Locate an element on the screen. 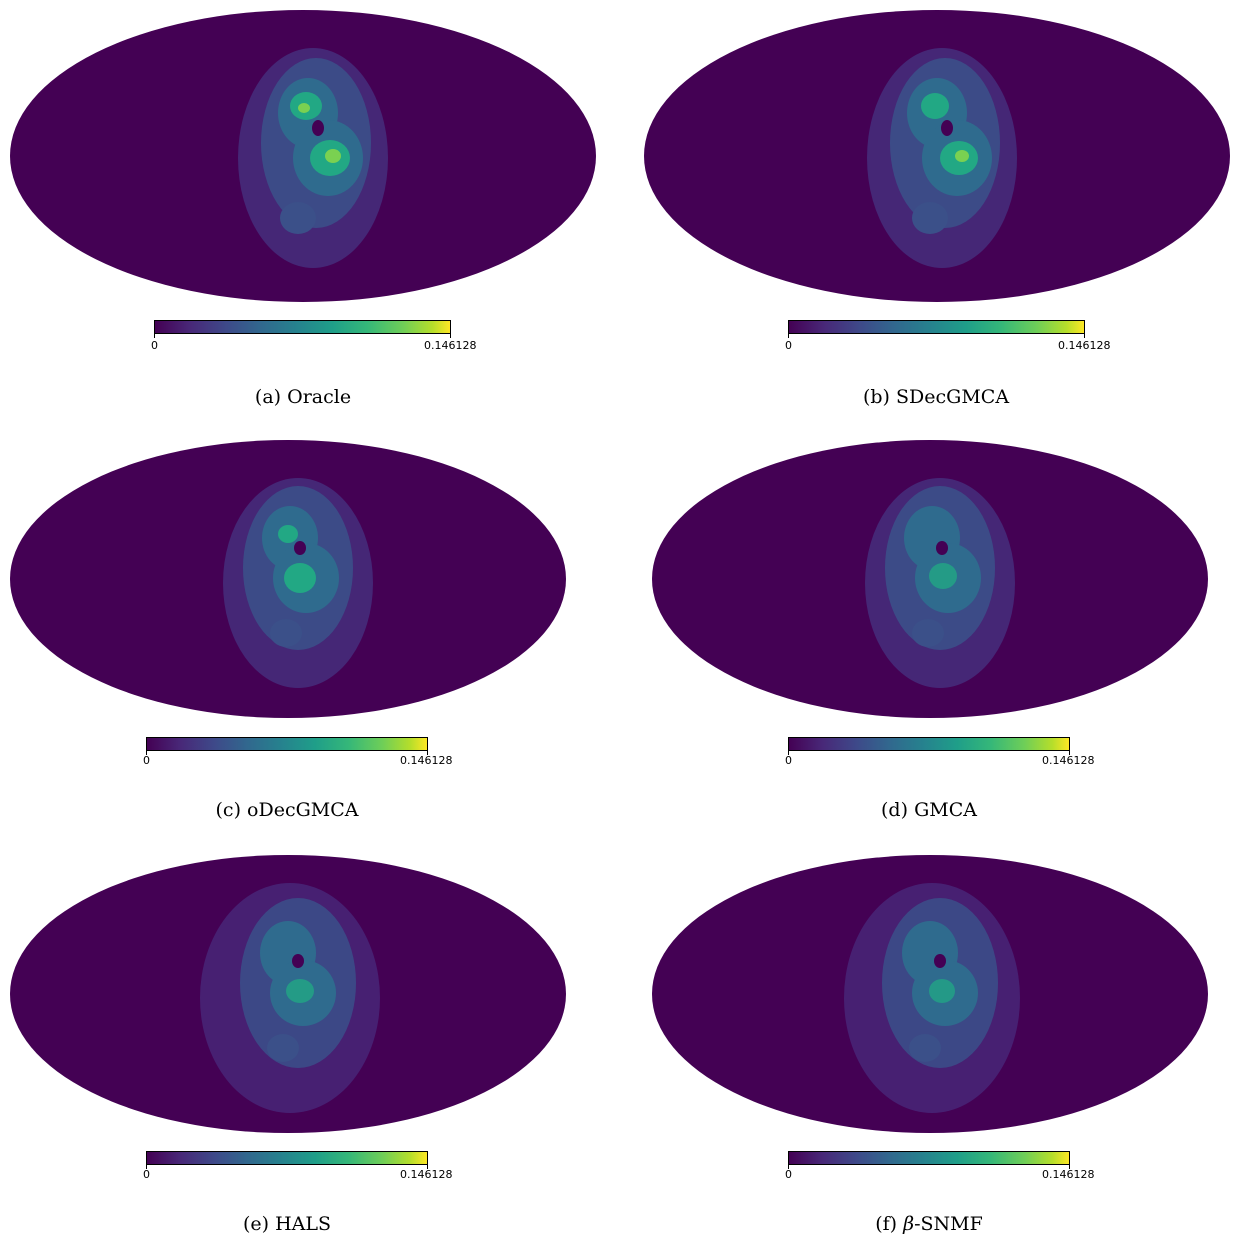 Image resolution: width=1234 pixels, height=1243 pixels. caption-odecgmca: (c) oDecGMCA is located at coordinates (287, 810).